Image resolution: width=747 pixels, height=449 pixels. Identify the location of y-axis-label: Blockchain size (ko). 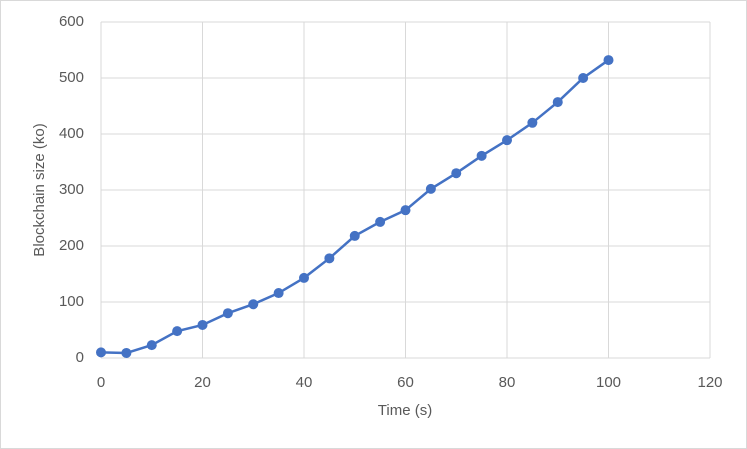
(39, 189).